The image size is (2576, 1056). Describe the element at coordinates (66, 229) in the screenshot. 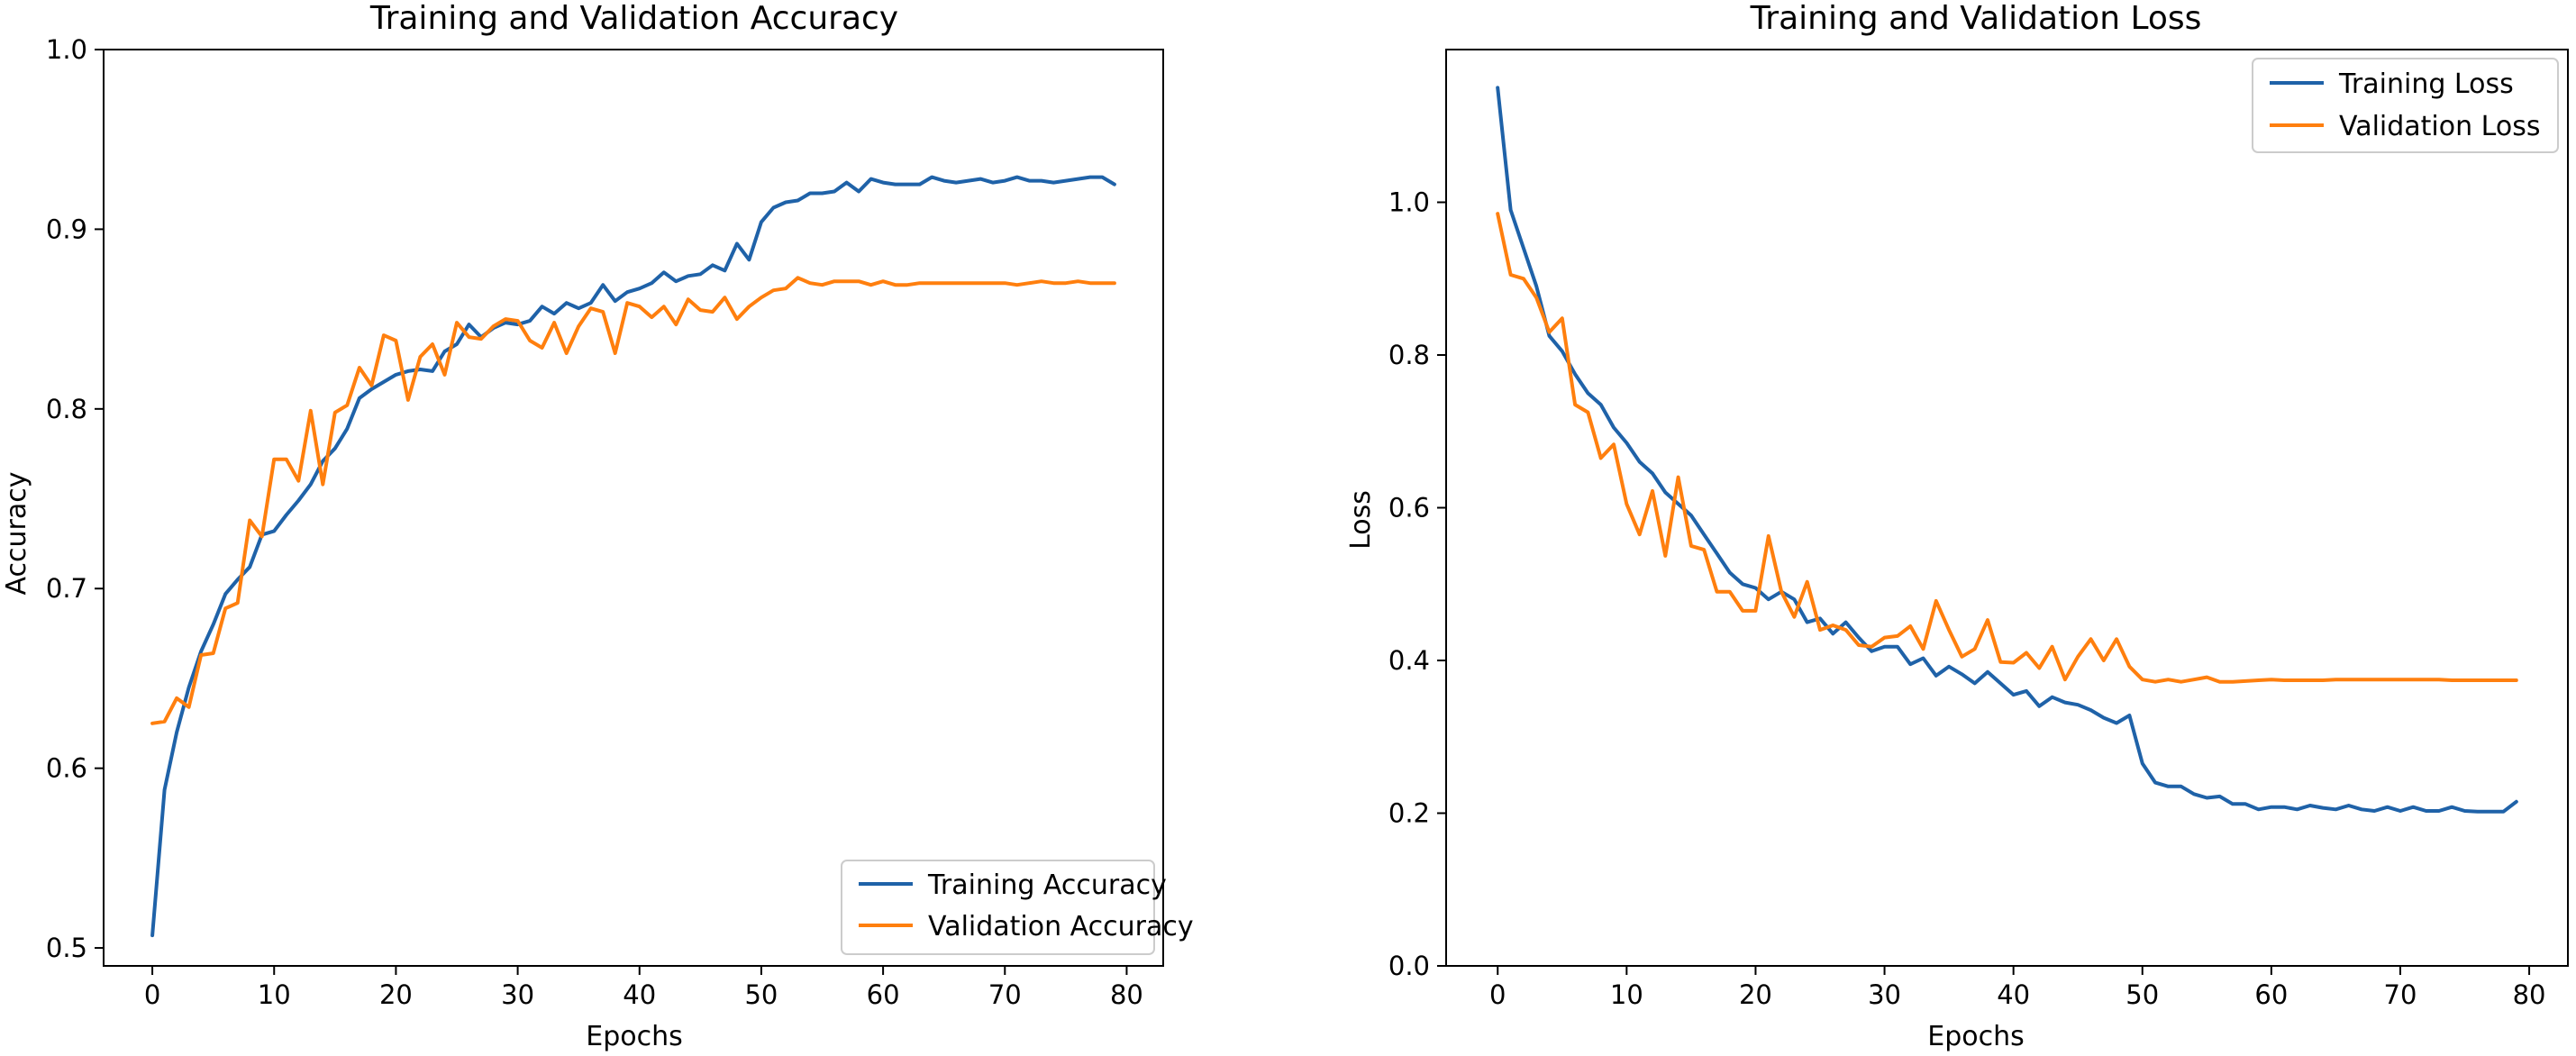

I see `accuracy-y-tick-label: 0.9` at that location.